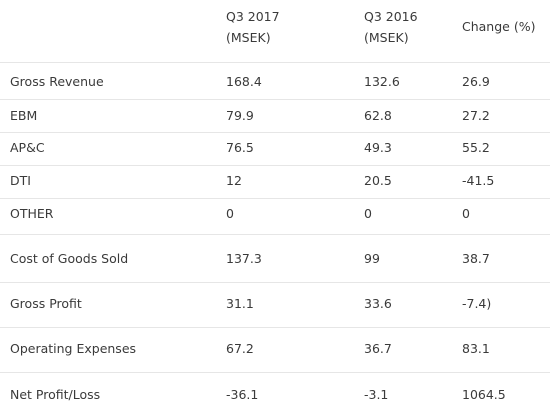 The width and height of the screenshot is (550, 410). I want to click on value-cell: -3.1, so click(376, 394).